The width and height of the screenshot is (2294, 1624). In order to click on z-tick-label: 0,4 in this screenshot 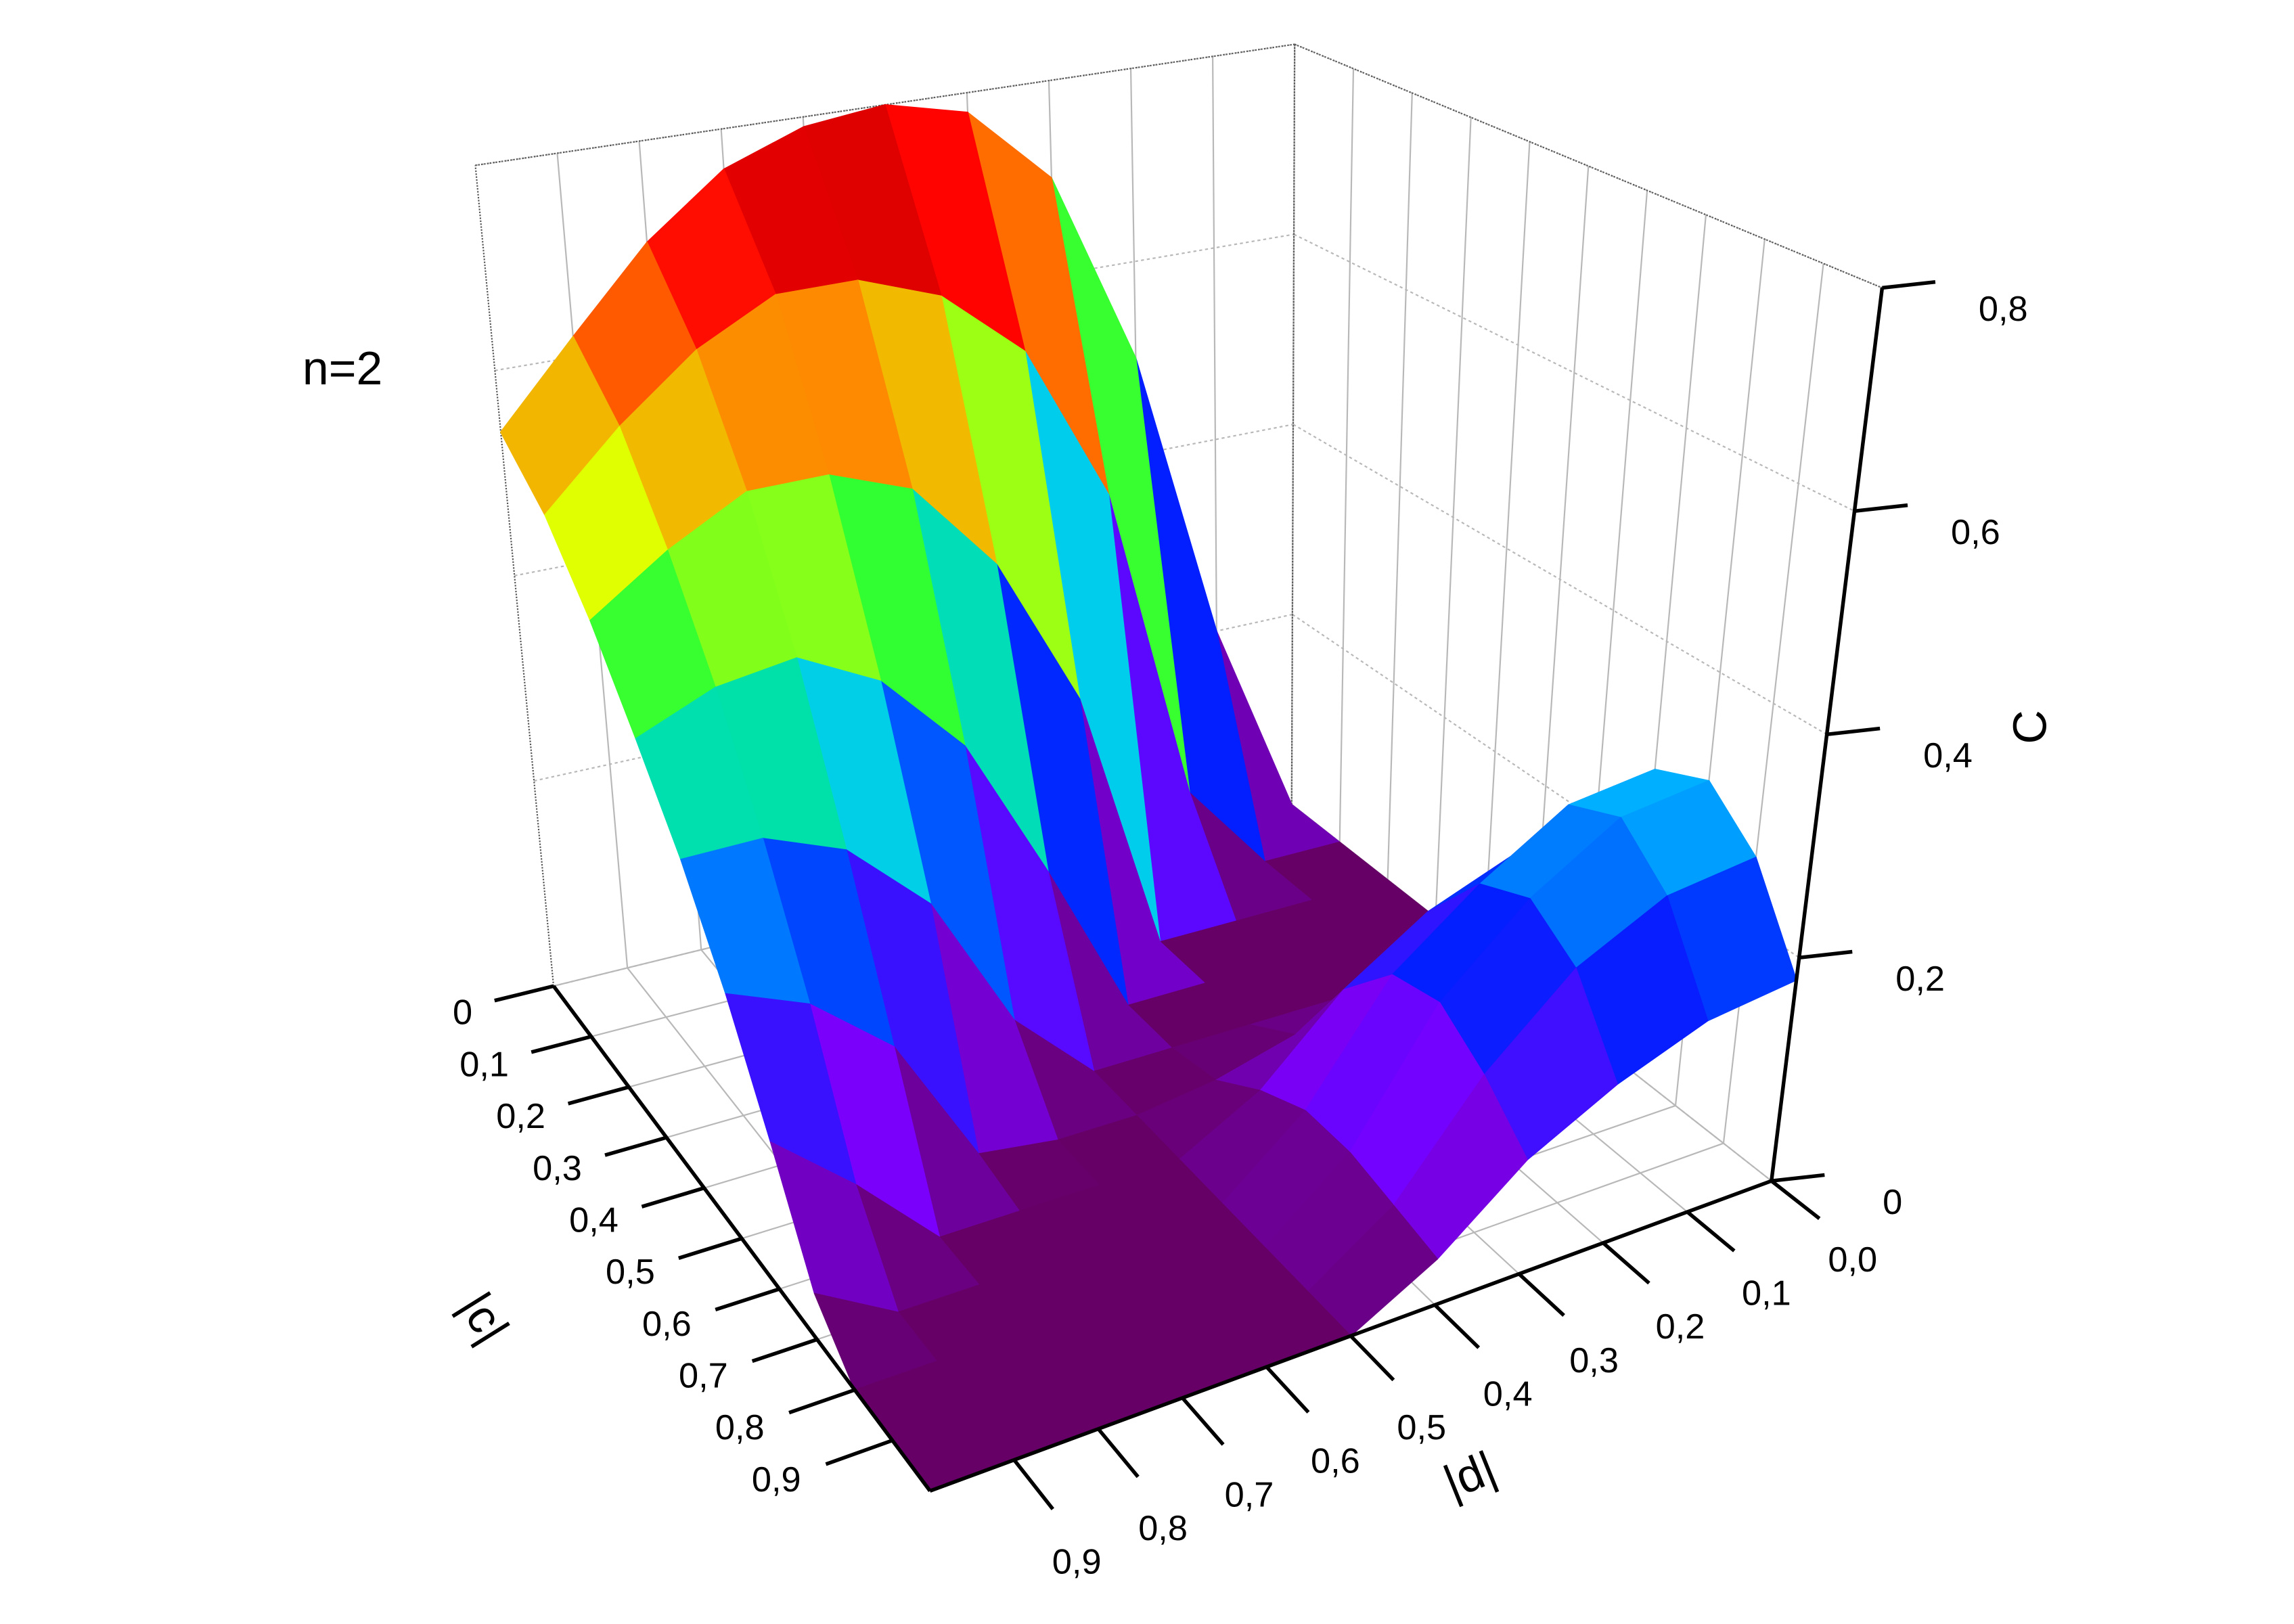, I will do `click(1948, 755)`.